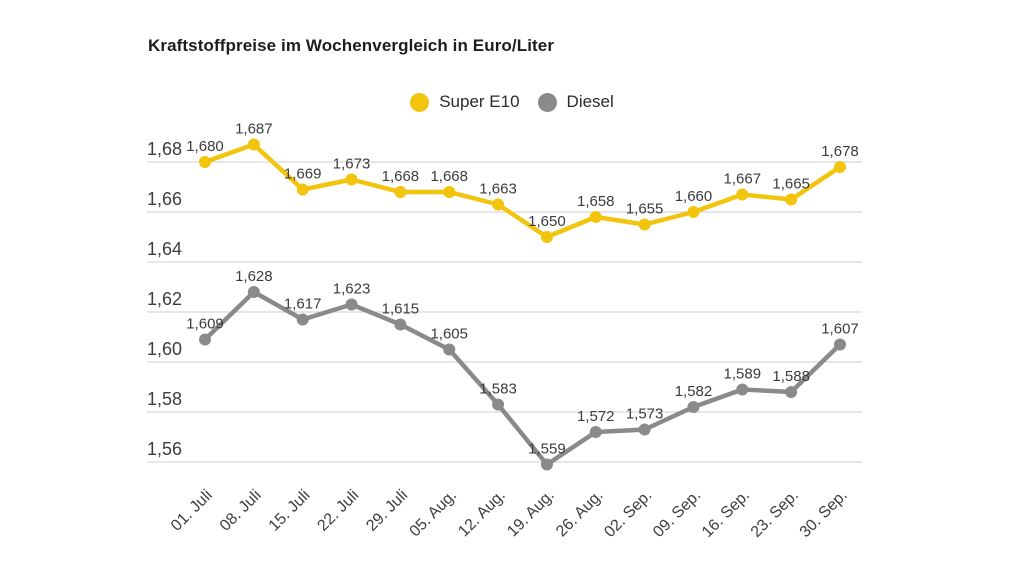 The image size is (1024, 576). Describe the element at coordinates (401, 309) in the screenshot. I see `data-point-label-diesel: 1,615` at that location.